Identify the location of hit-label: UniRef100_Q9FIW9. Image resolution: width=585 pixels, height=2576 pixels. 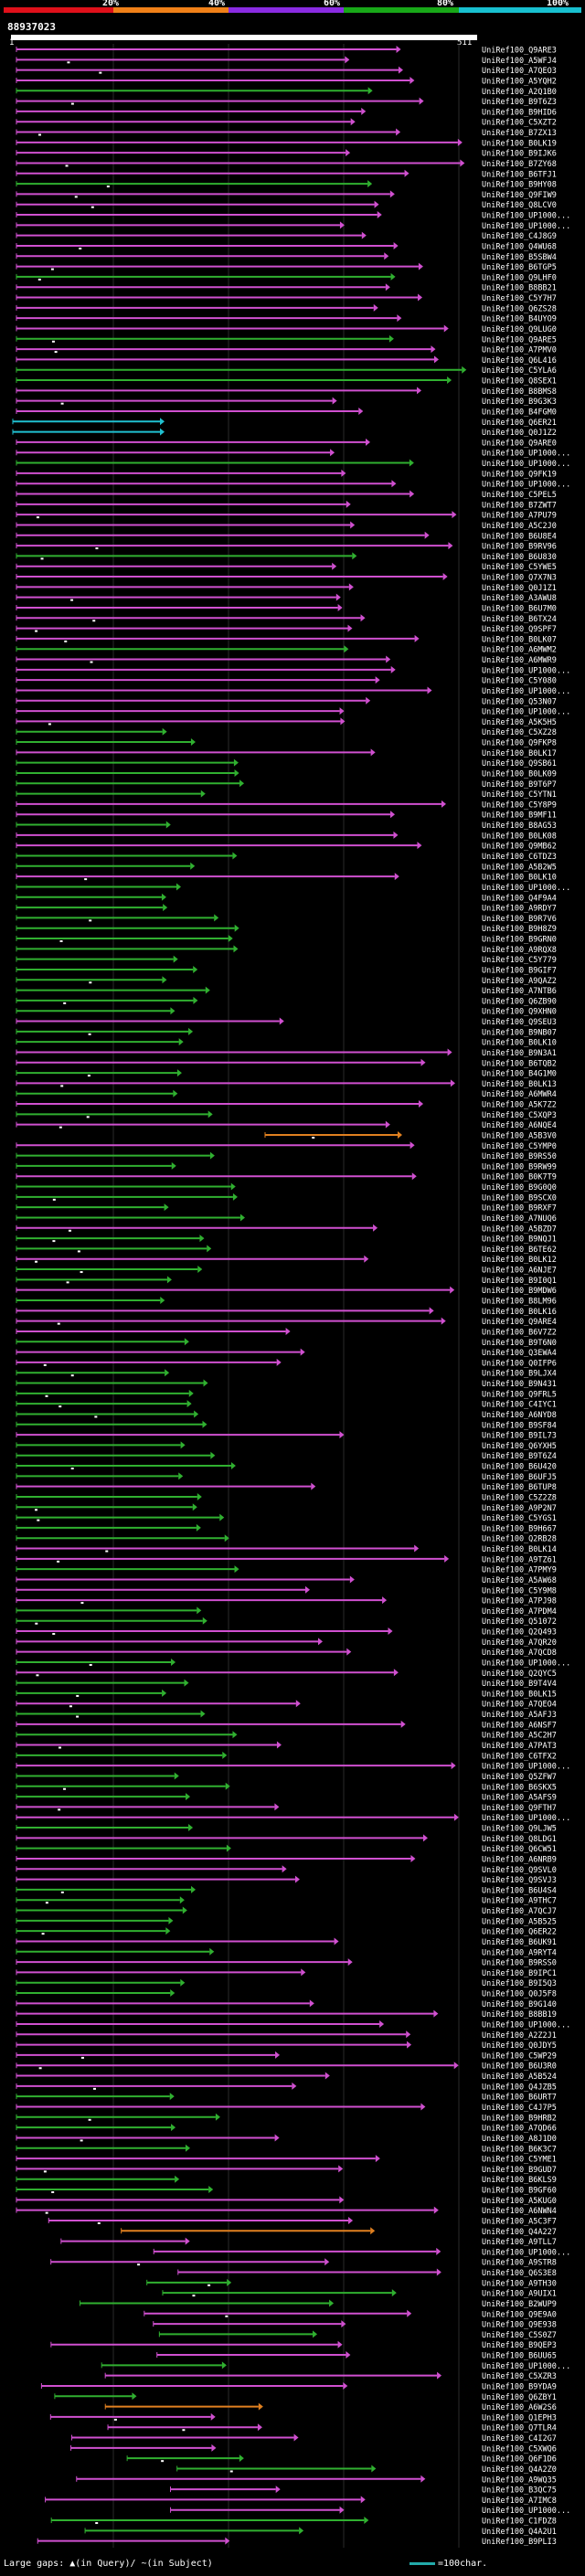
(519, 195).